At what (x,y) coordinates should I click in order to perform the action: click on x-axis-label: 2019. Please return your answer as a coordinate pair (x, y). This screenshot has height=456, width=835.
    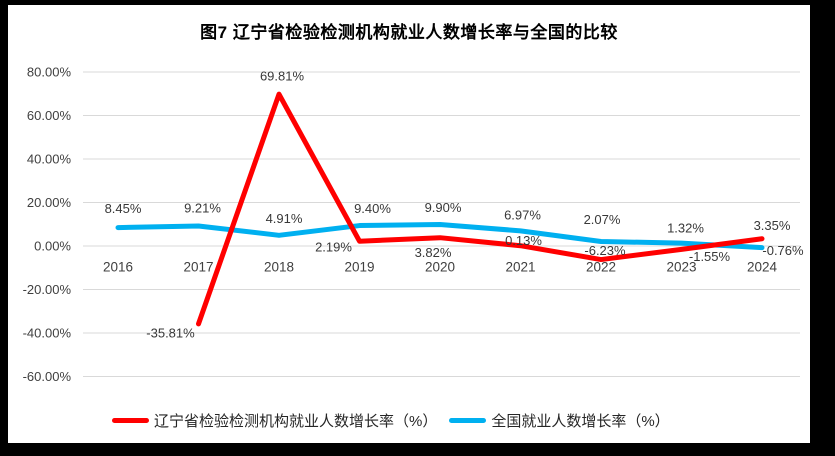
    Looking at the image, I should click on (359, 267).